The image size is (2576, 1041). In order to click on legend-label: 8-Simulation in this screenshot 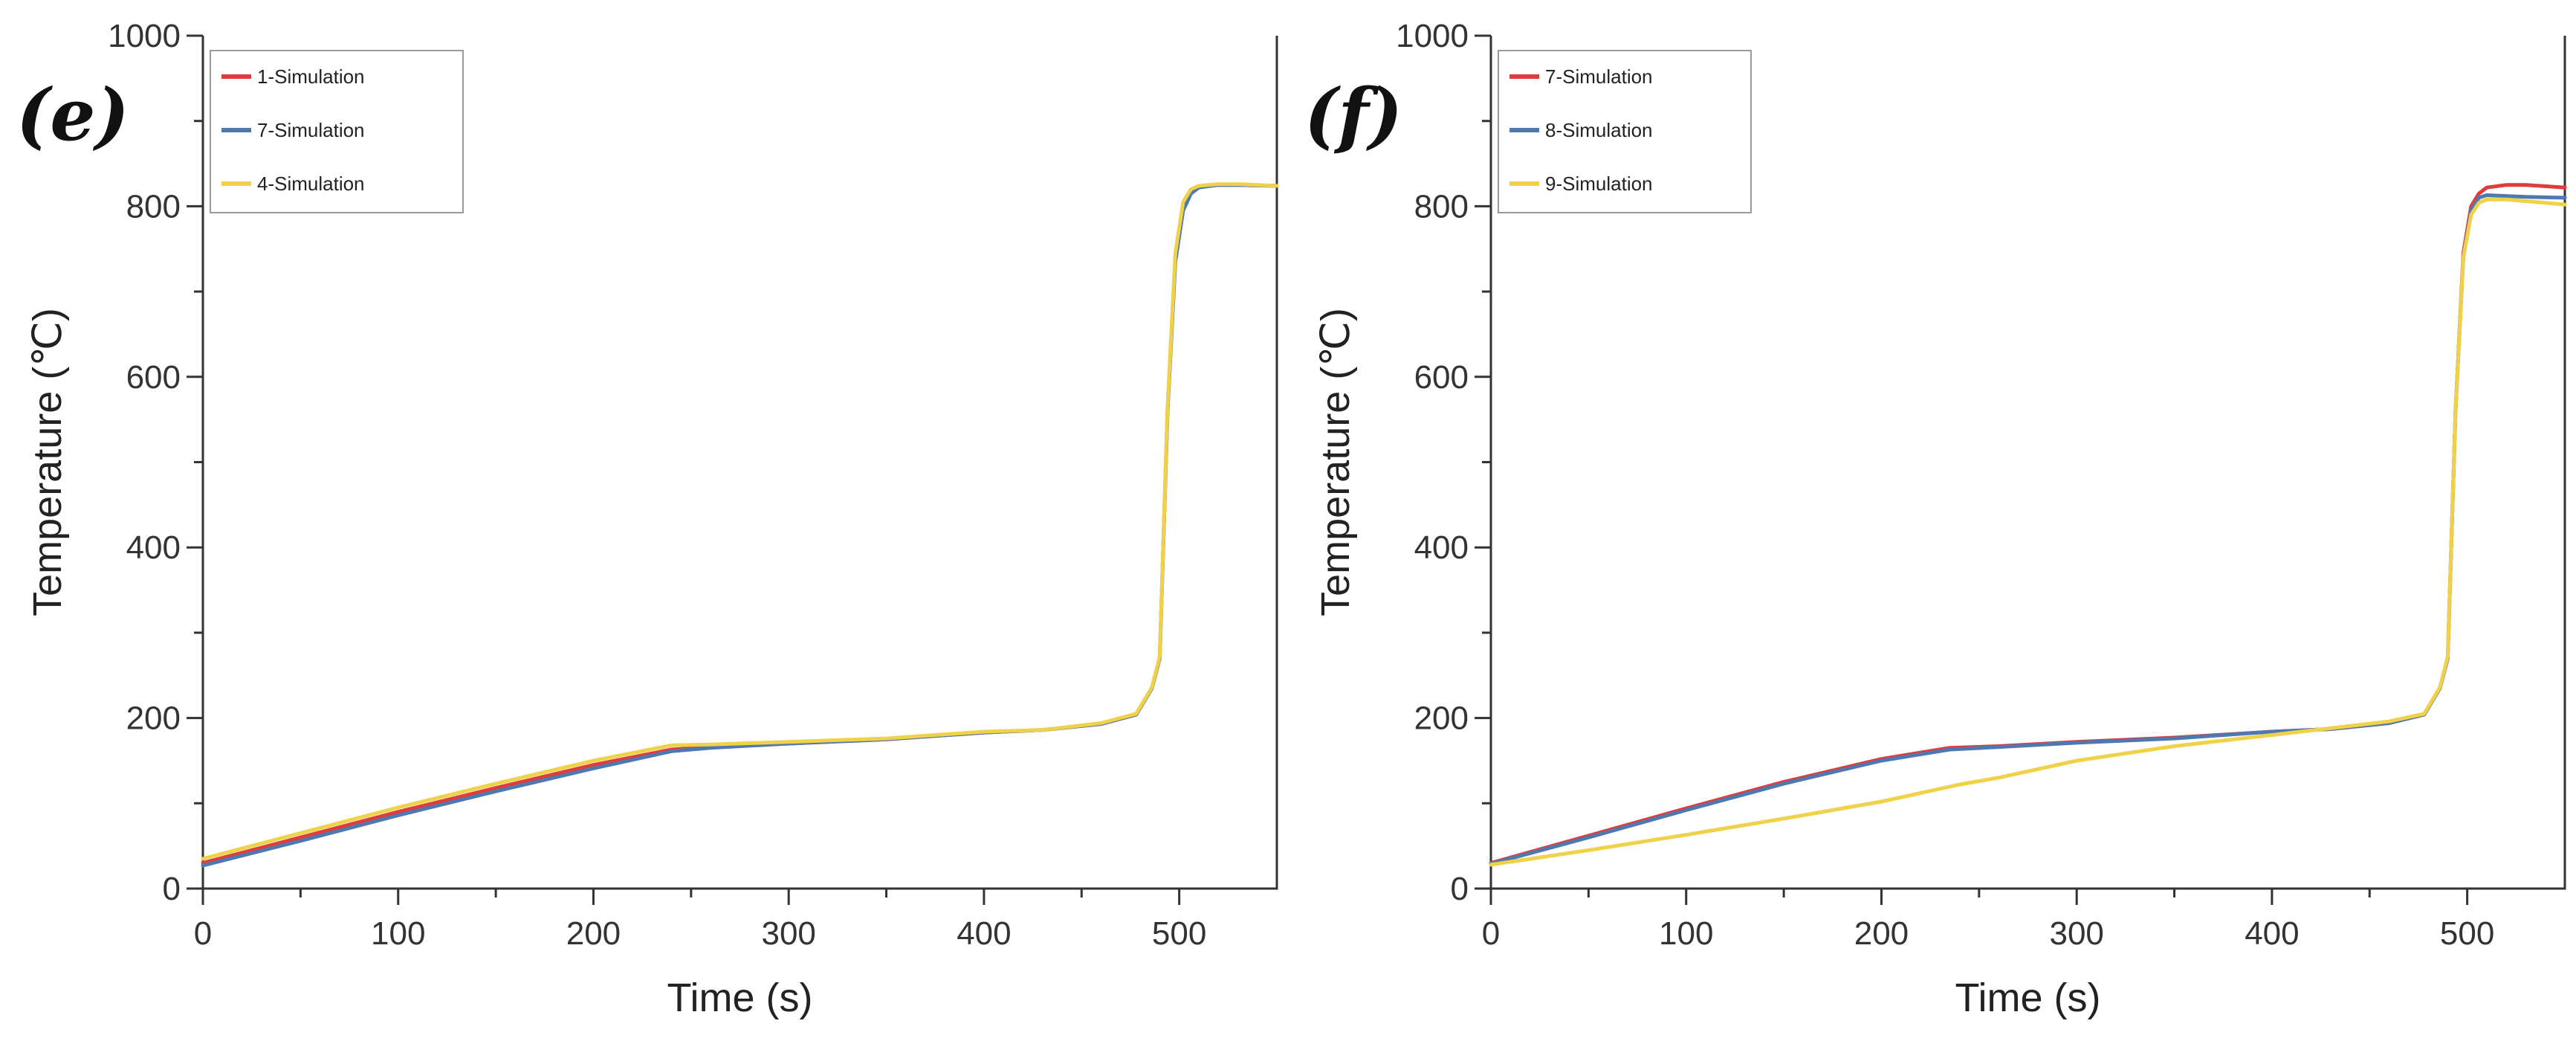, I will do `click(1599, 130)`.